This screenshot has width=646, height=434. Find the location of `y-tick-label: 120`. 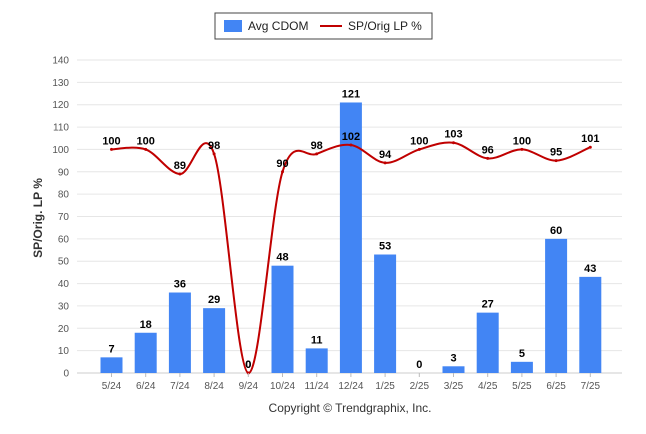

y-tick-label: 120 is located at coordinates (60, 105).